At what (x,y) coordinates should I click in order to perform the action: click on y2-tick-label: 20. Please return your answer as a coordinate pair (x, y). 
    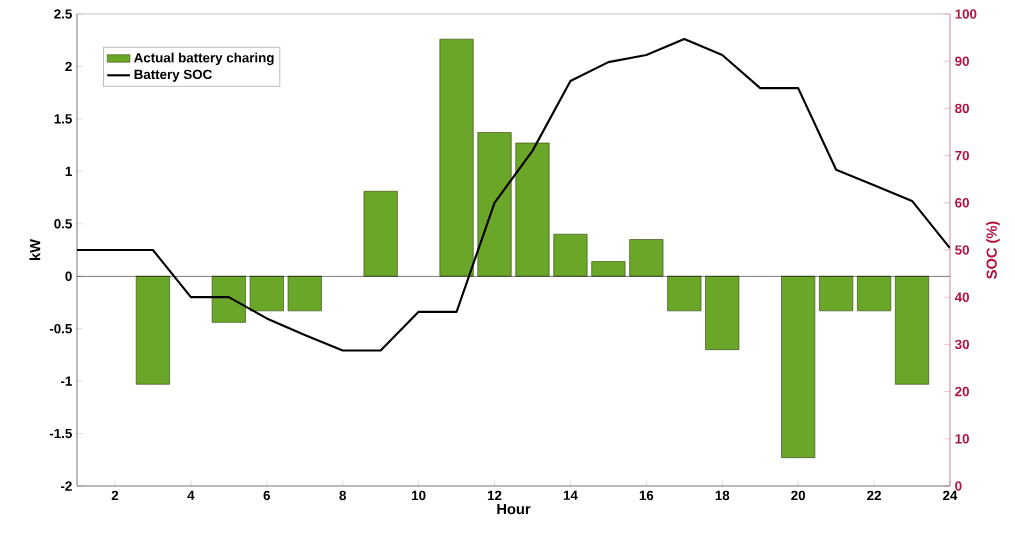
    Looking at the image, I should click on (962, 391).